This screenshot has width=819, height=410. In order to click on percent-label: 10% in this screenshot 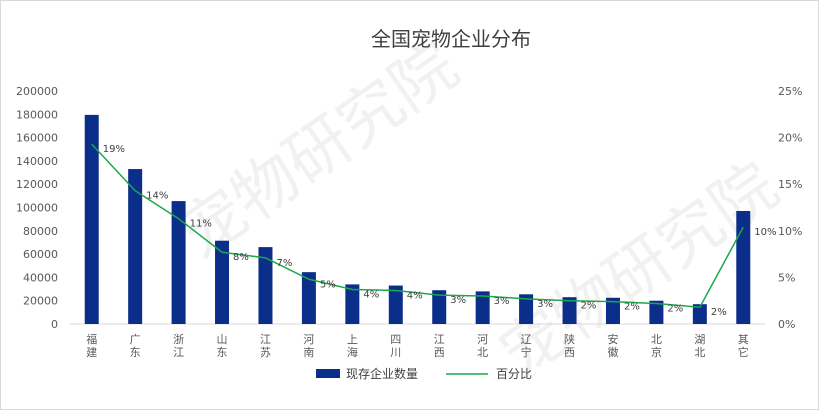, I will do `click(765, 232)`.